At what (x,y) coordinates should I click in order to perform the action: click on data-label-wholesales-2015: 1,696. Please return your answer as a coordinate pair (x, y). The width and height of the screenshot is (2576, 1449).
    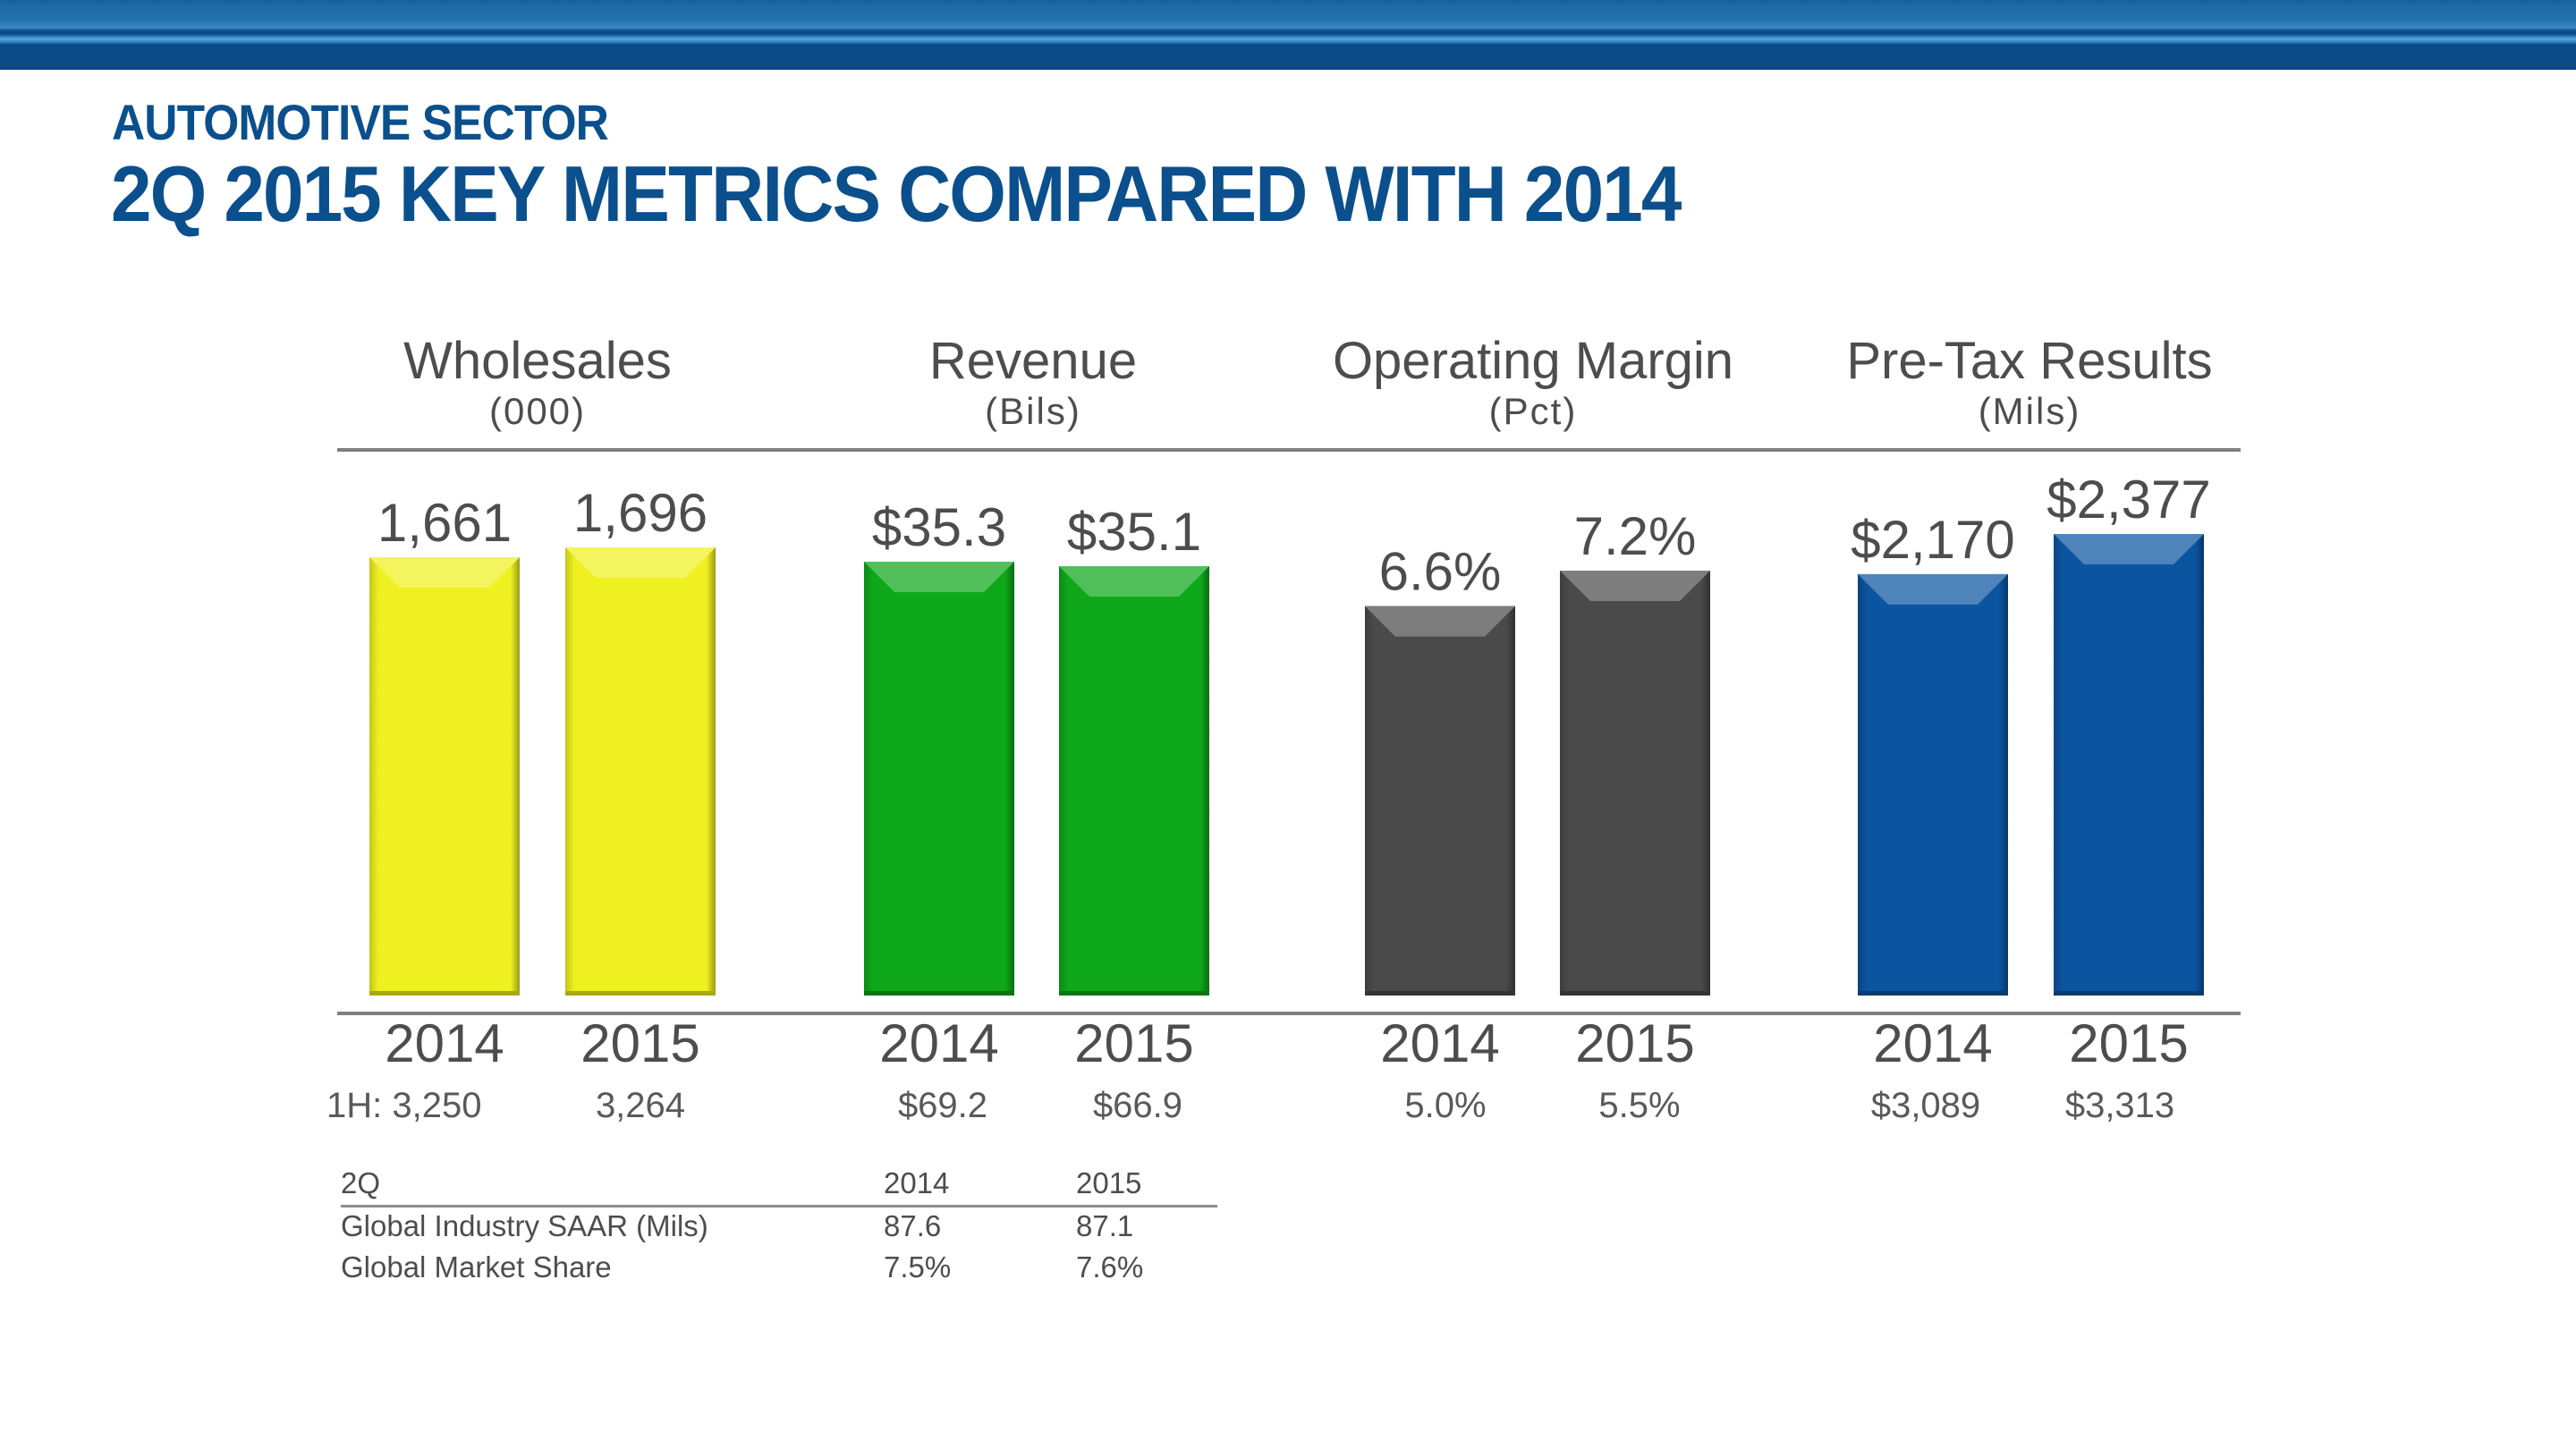
    Looking at the image, I should click on (640, 513).